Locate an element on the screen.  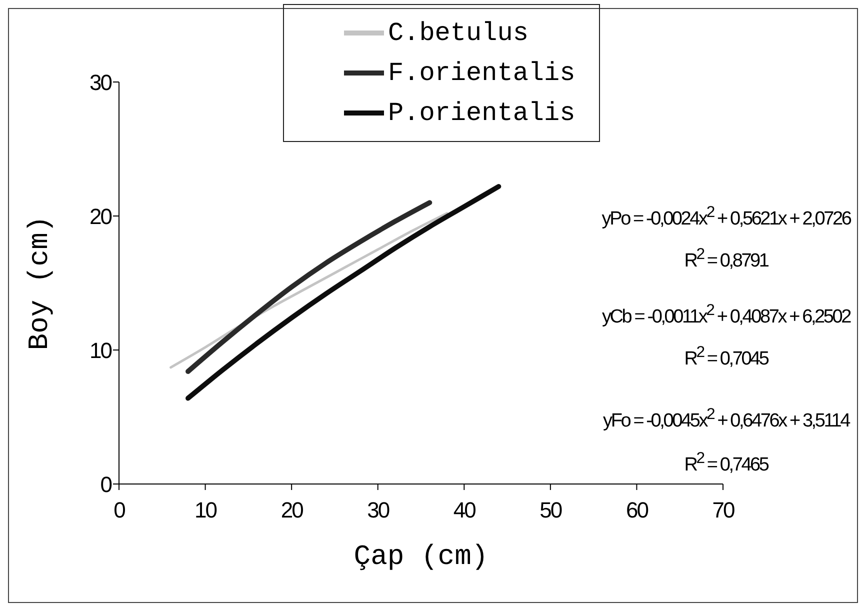
legend-label: F.orientalis is located at coordinates (482, 73).